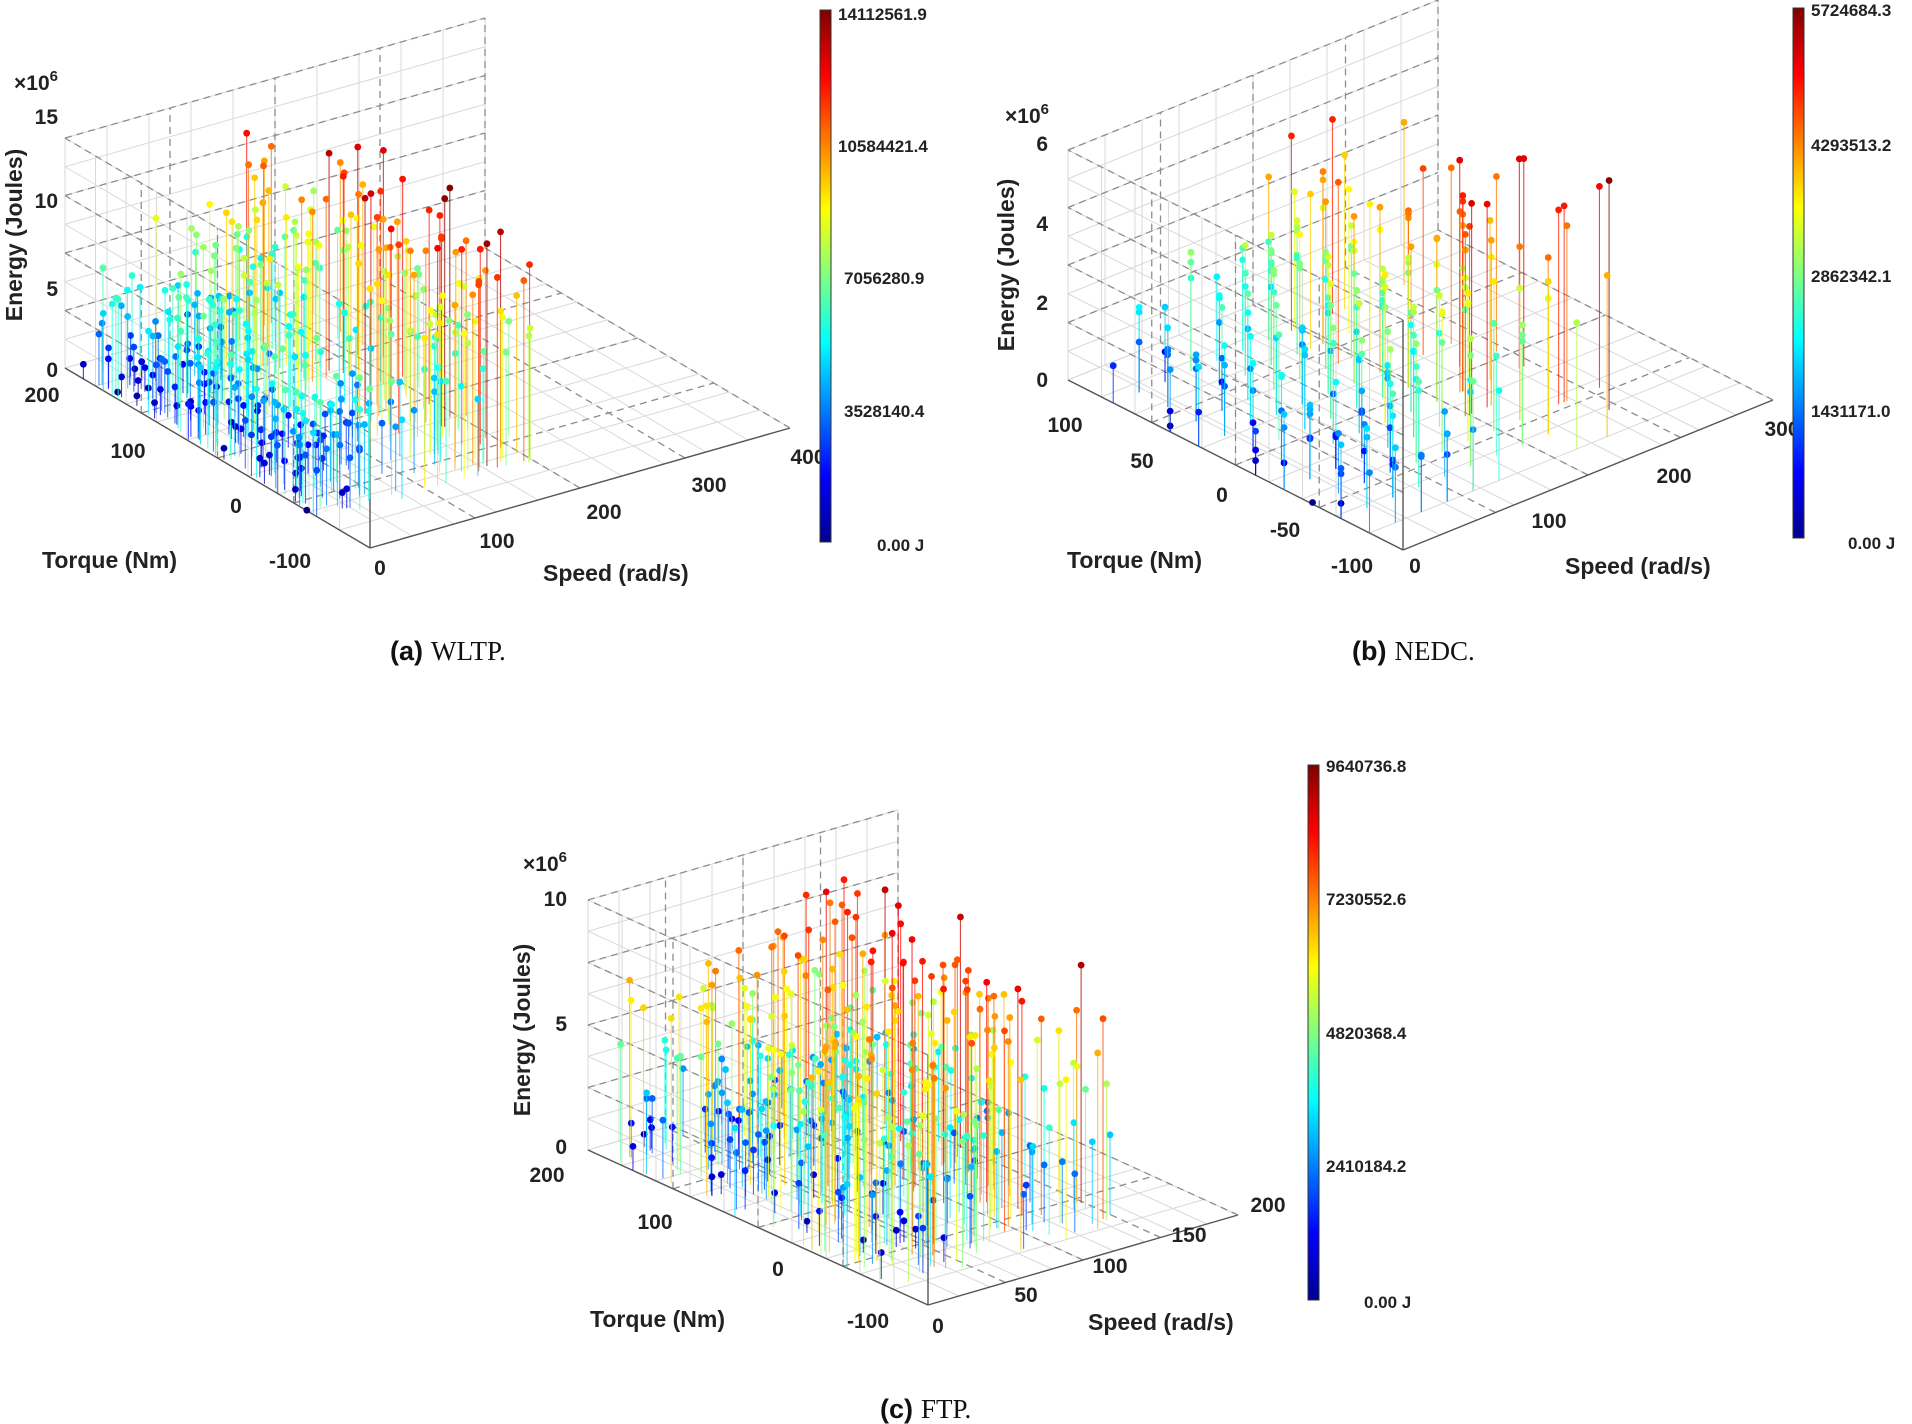  What do you see at coordinates (52, 370) in the screenshot?
I see `a-ztick: 0` at bounding box center [52, 370].